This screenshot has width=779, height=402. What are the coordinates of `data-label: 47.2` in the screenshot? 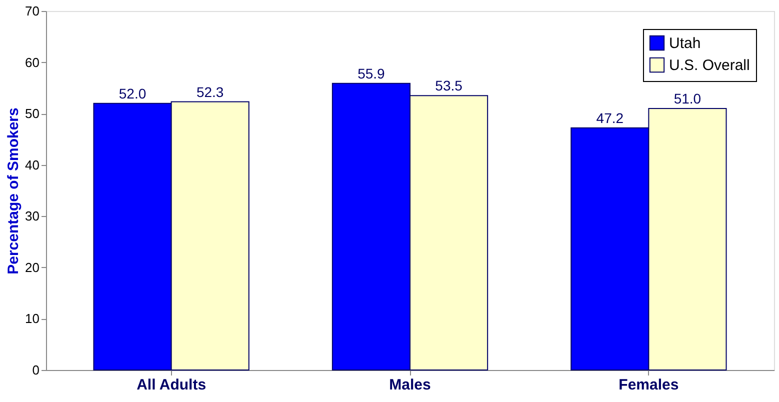 It's located at (610, 118).